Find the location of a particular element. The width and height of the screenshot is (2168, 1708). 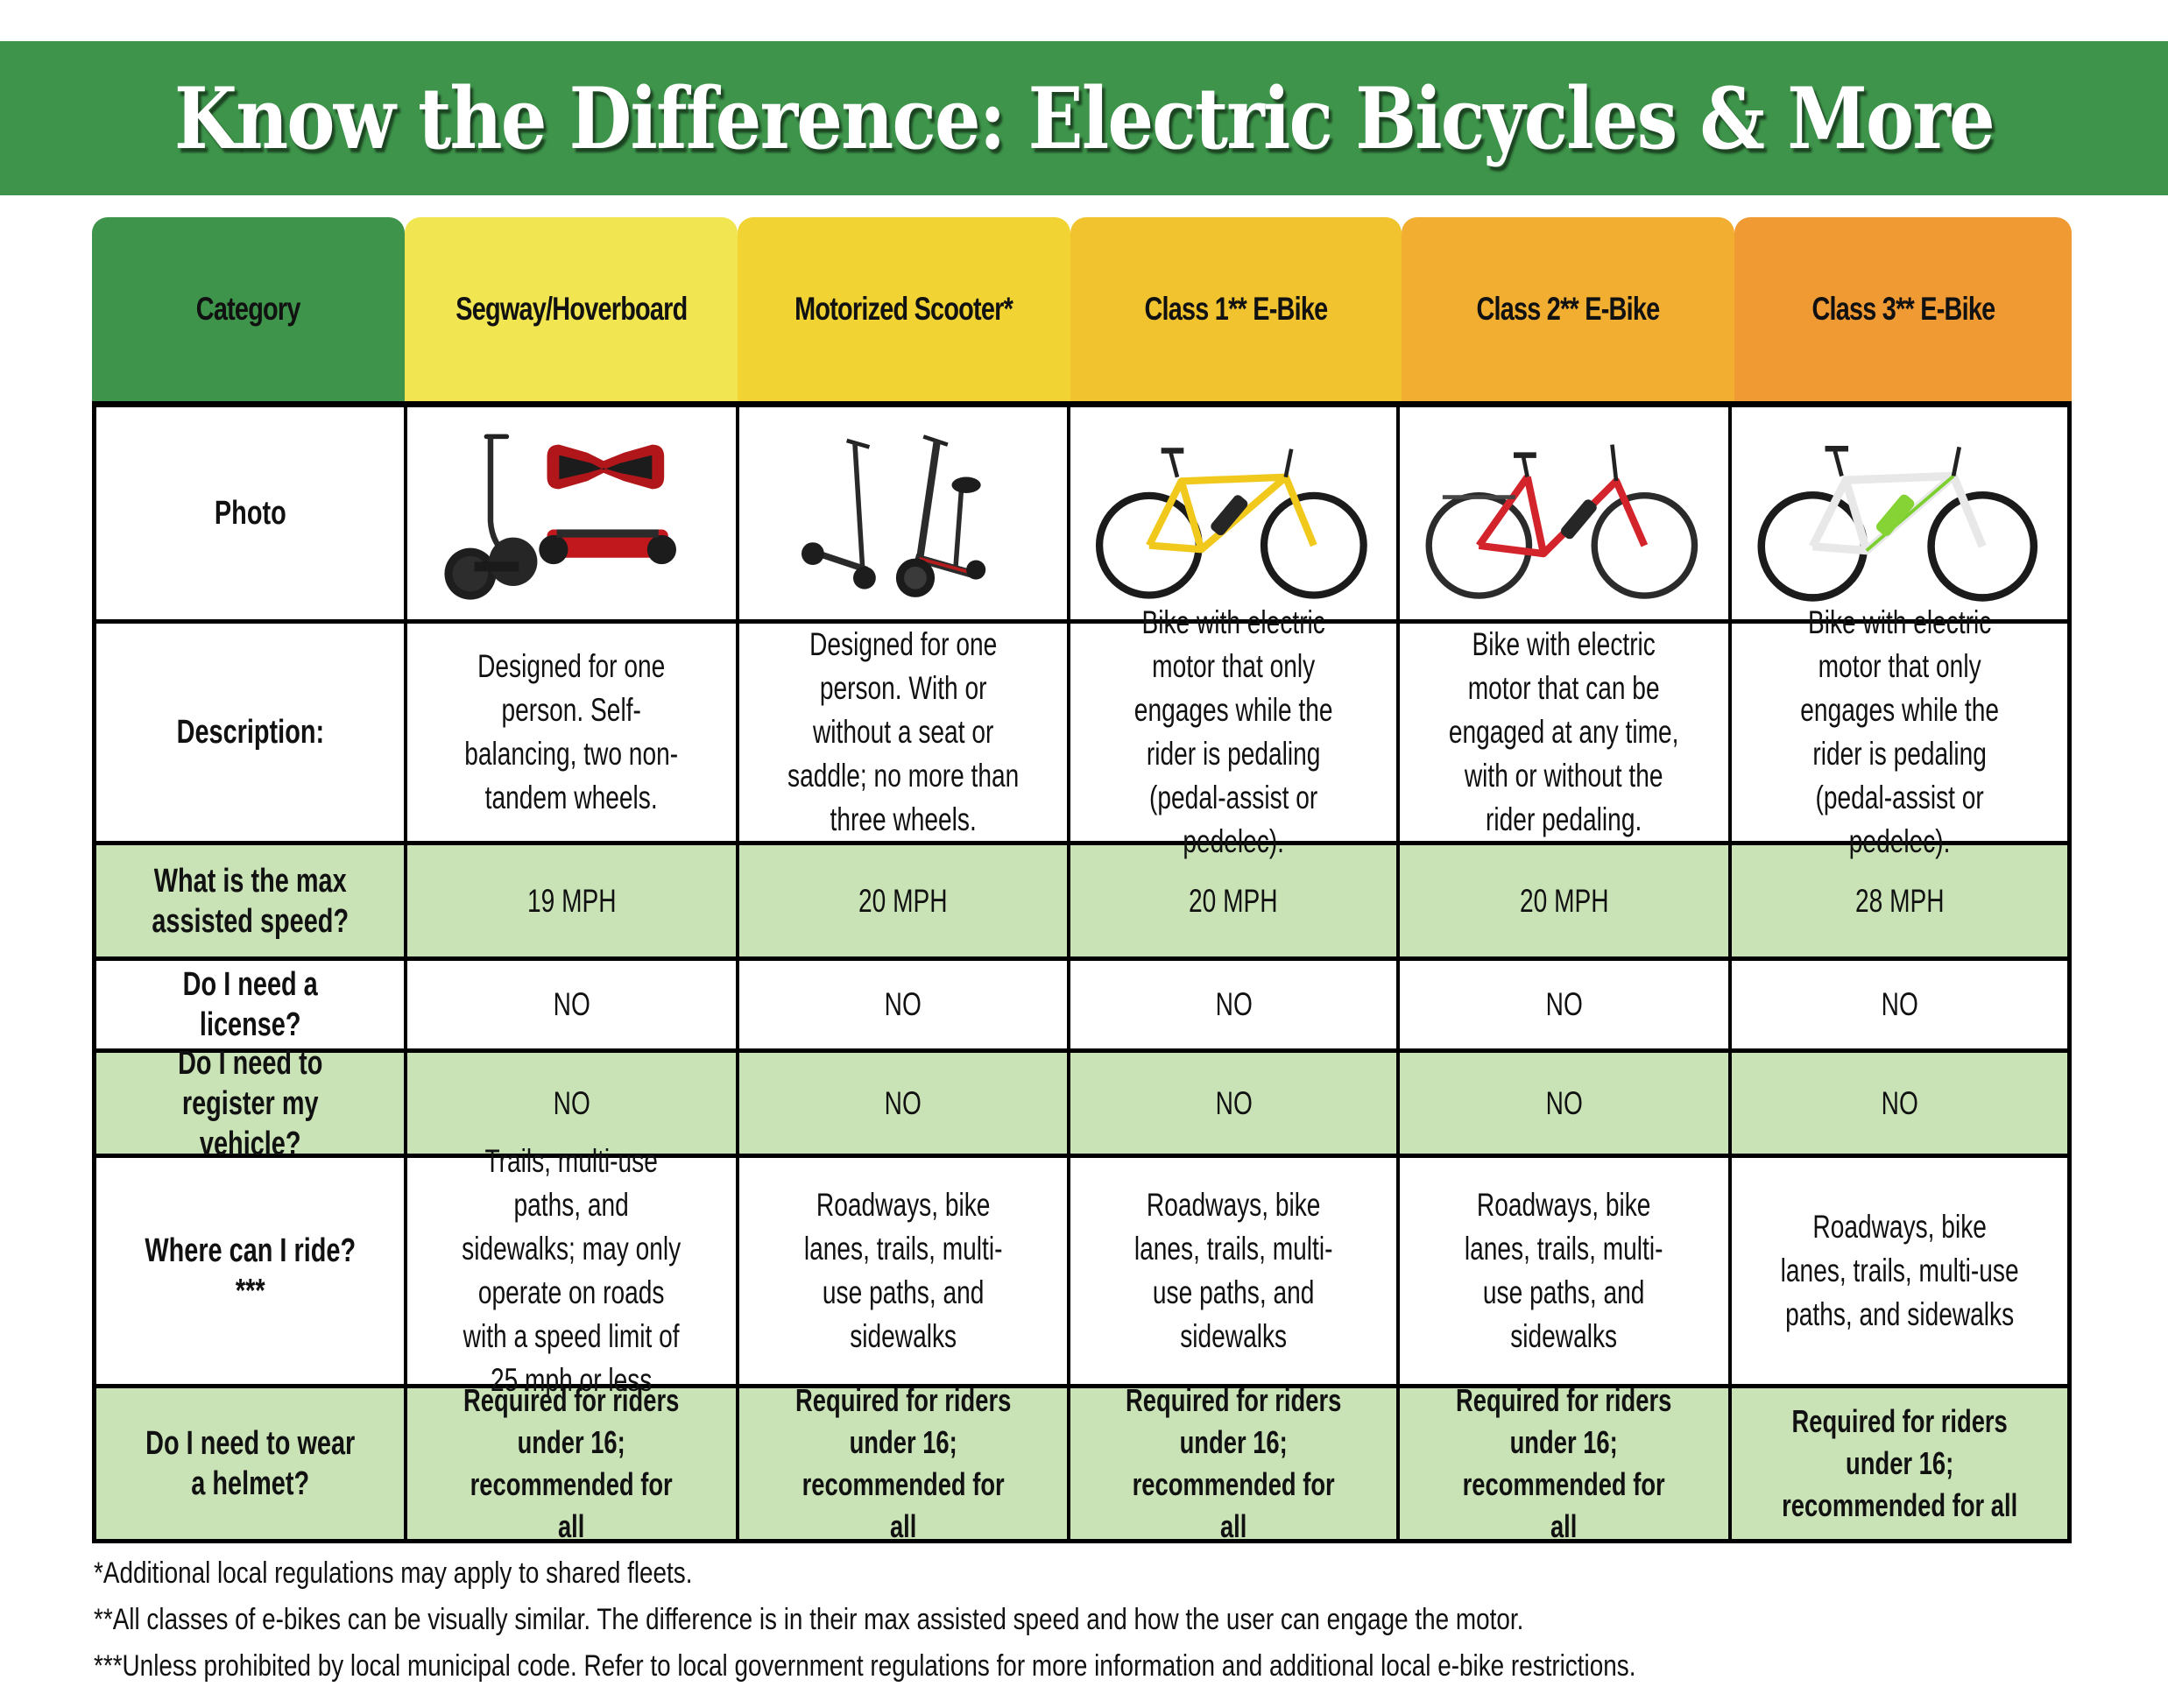

row-label-description: Description: is located at coordinates (252, 732).